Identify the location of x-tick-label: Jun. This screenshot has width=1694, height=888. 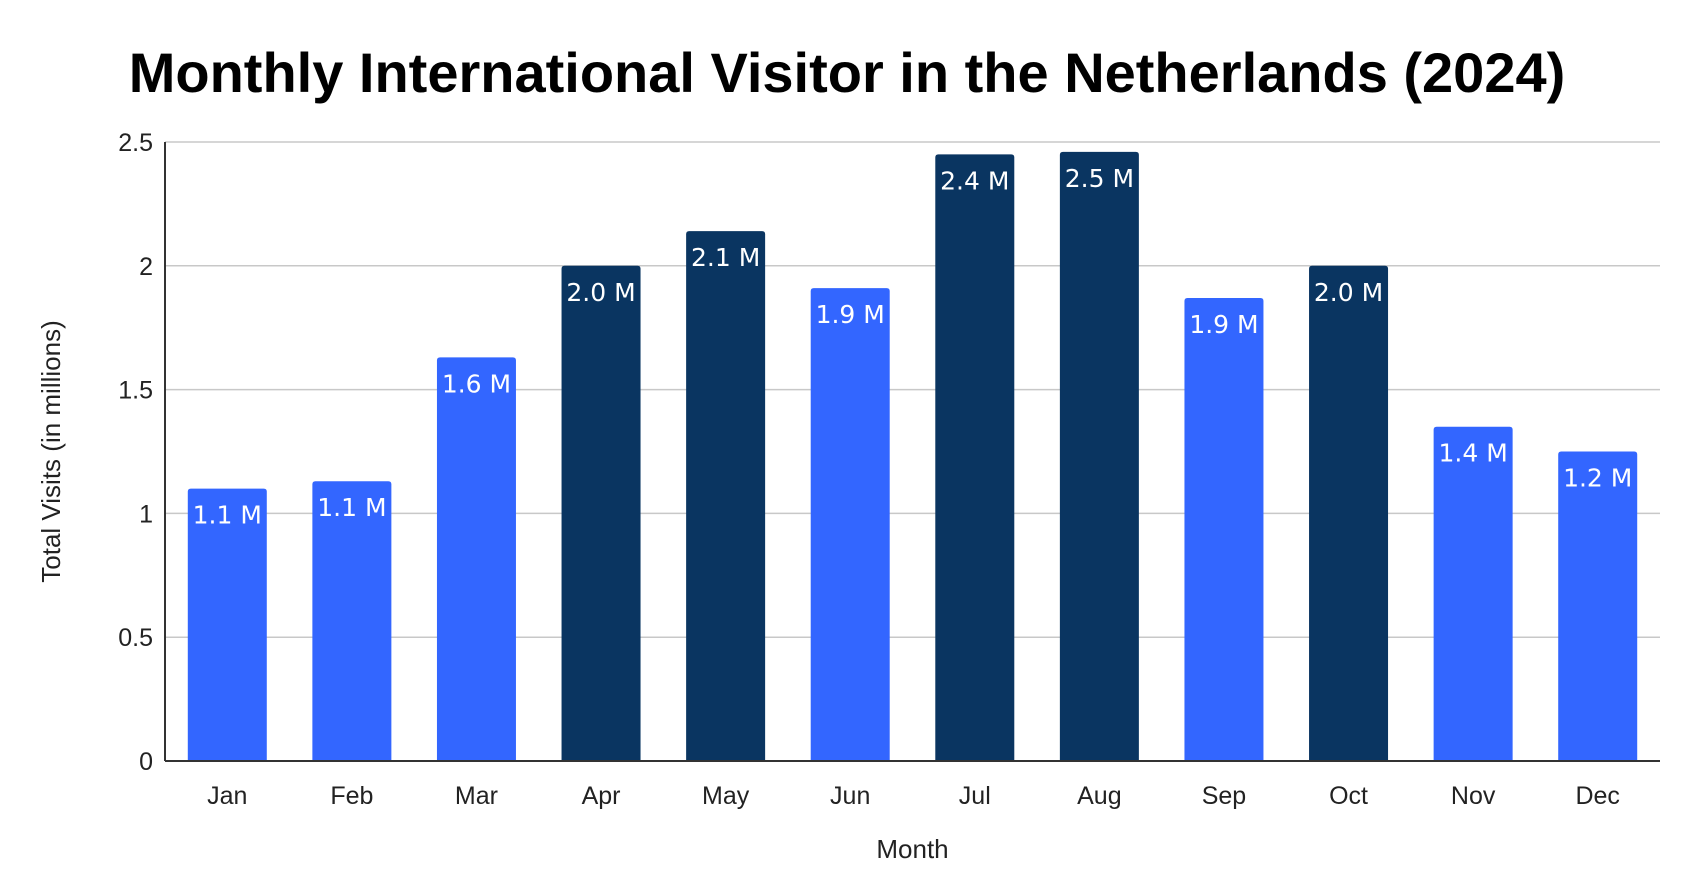
(850, 796).